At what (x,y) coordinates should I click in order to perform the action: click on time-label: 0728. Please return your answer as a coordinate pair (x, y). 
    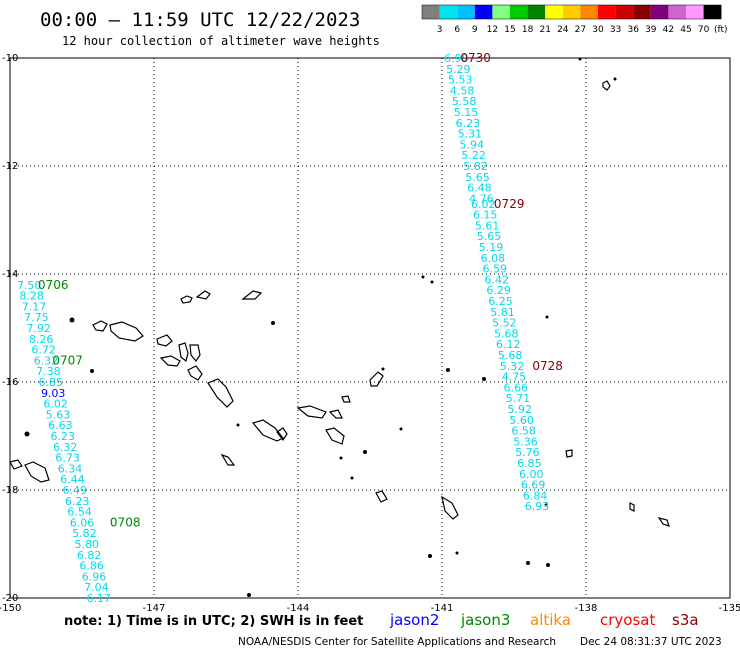
    Looking at the image, I should click on (547, 366).